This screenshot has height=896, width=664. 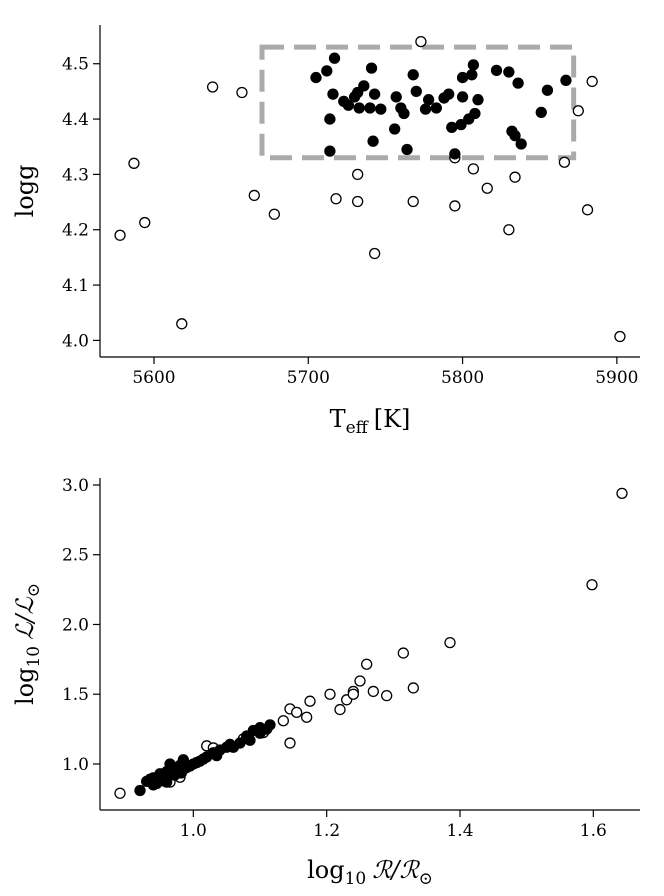 I want to click on x-tick-label: 1.6, so click(x=593, y=831).